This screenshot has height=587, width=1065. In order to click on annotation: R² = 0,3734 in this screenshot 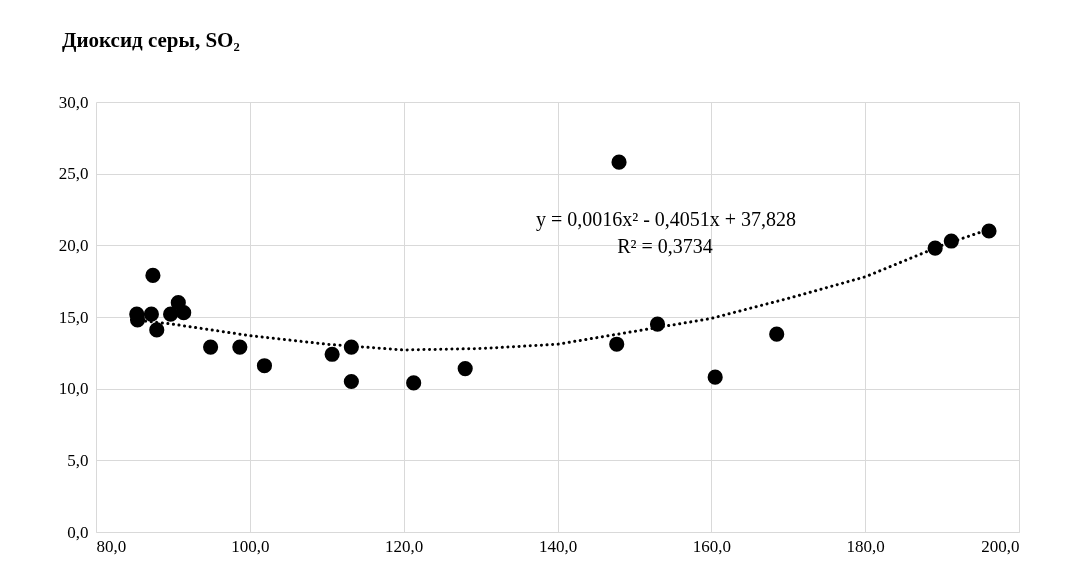, I will do `click(665, 246)`.